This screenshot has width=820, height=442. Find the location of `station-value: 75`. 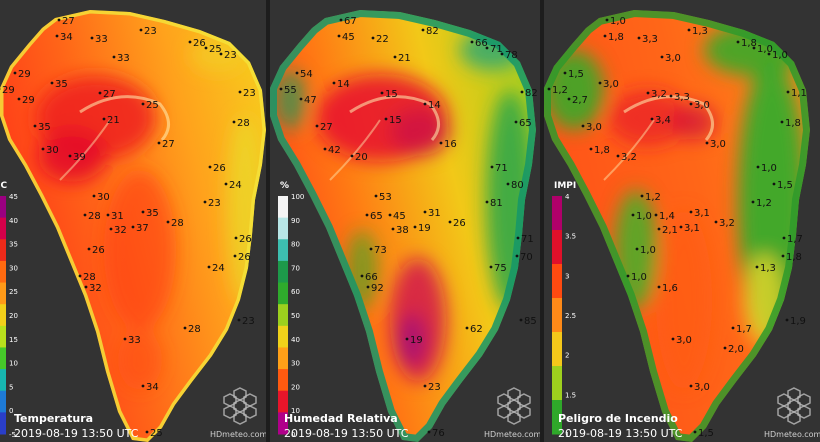

station-value: 75 is located at coordinates (500, 268).